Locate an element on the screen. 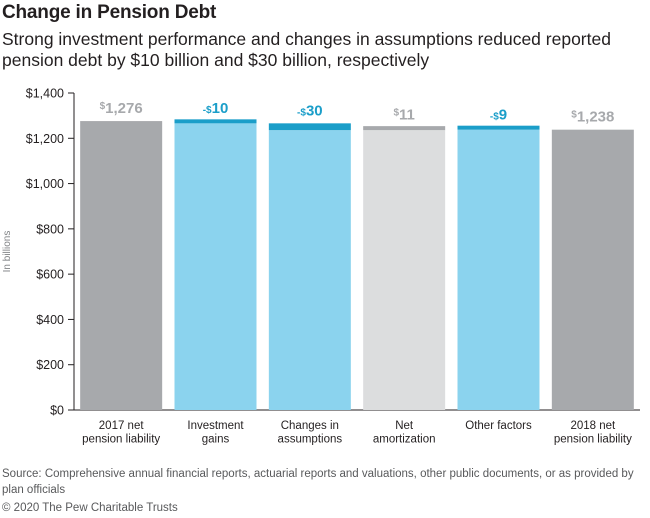  data-label: -$30 is located at coordinates (310, 110).